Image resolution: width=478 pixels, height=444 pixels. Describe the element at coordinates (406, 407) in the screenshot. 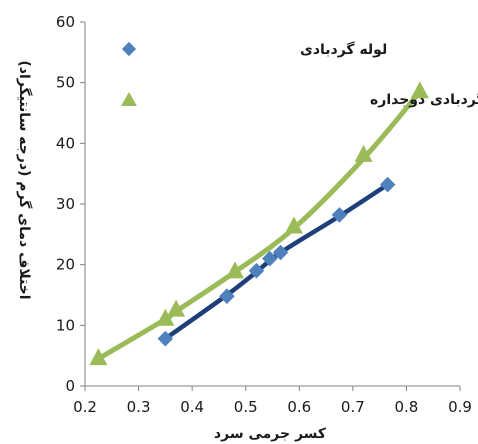

I see `x-tick-label: 0.8` at that location.